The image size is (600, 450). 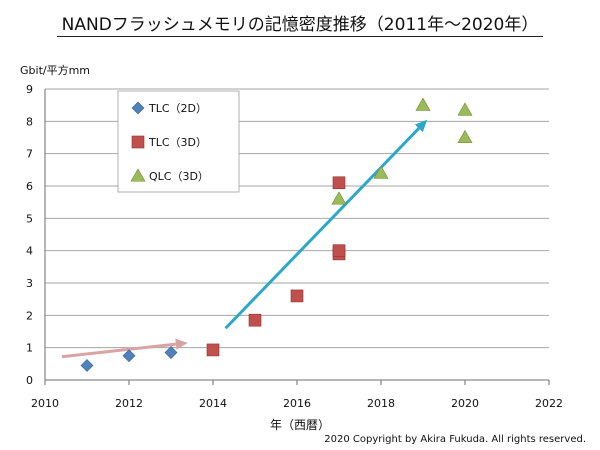 I want to click on title-underline, so click(x=300, y=36).